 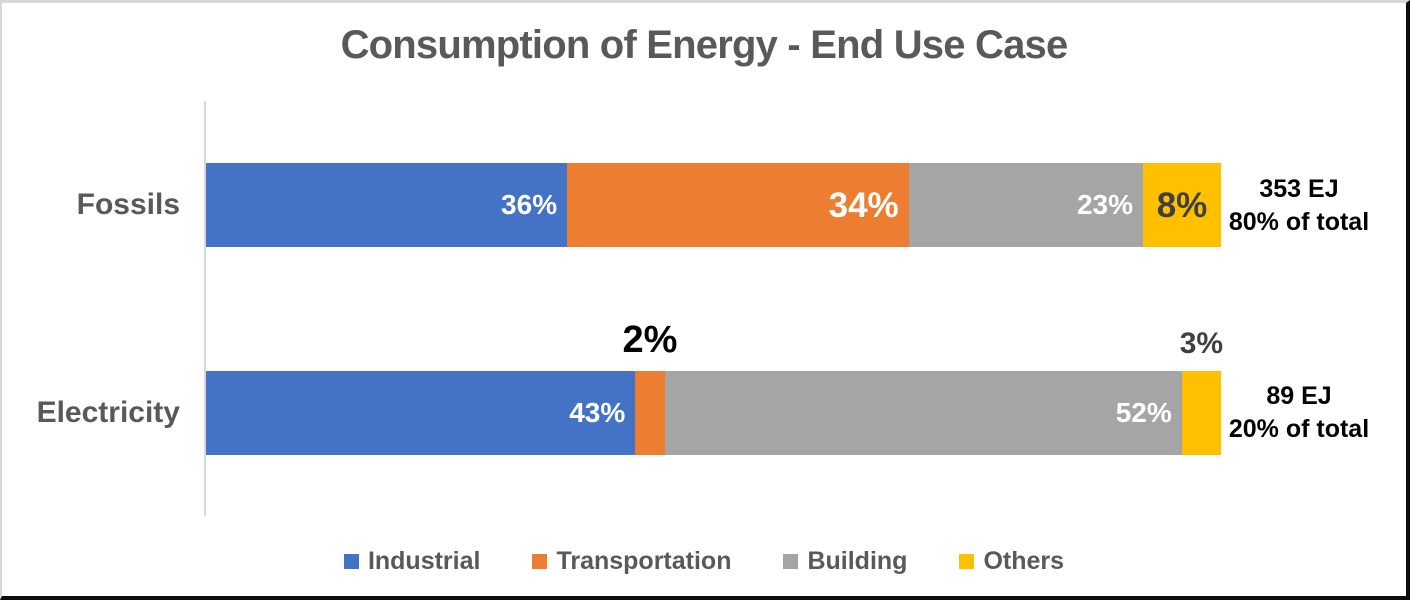 What do you see at coordinates (597, 412) in the screenshot?
I see `segment-value-label: 43%` at bounding box center [597, 412].